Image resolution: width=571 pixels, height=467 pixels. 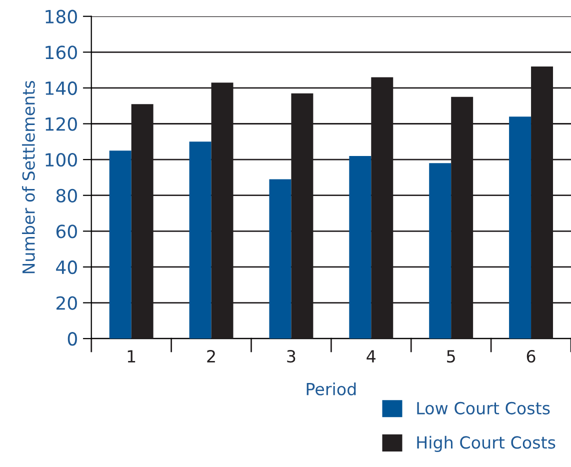 What do you see at coordinates (66, 231) in the screenshot?
I see `y-tick-label: 60` at bounding box center [66, 231].